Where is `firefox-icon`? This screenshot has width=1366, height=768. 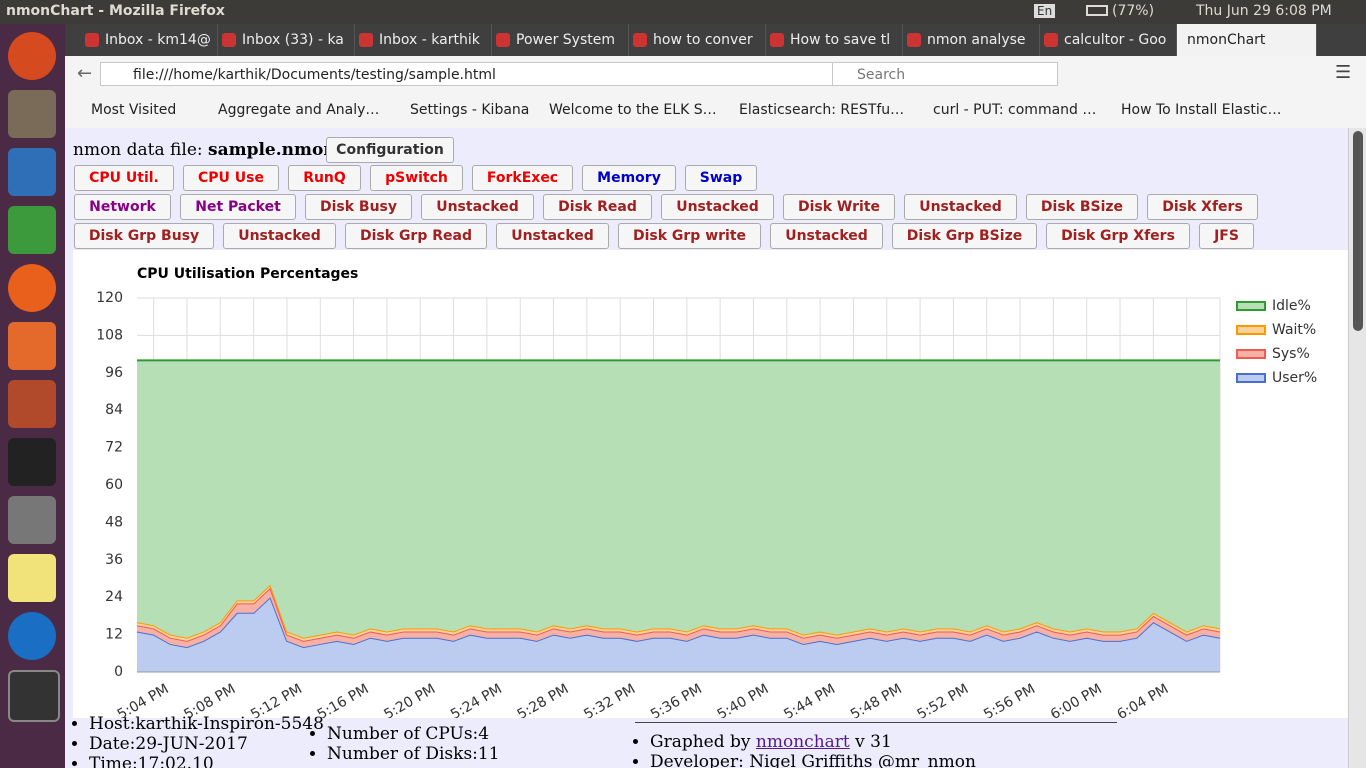
firefox-icon is located at coordinates (32, 288).